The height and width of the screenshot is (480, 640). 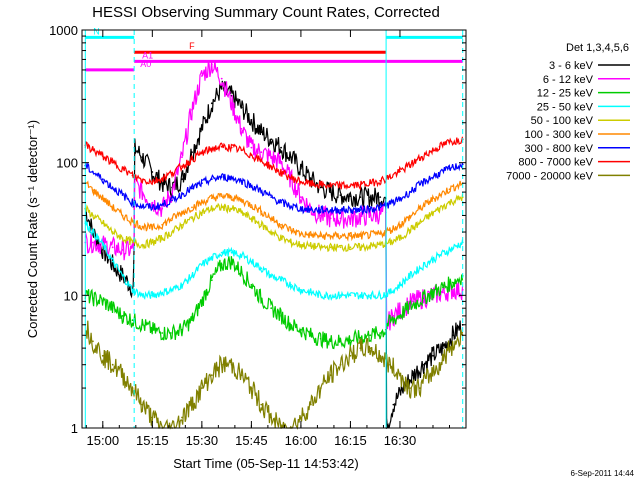 What do you see at coordinates (559, 135) in the screenshot?
I see `legend-label: 100 - 300 keV` at bounding box center [559, 135].